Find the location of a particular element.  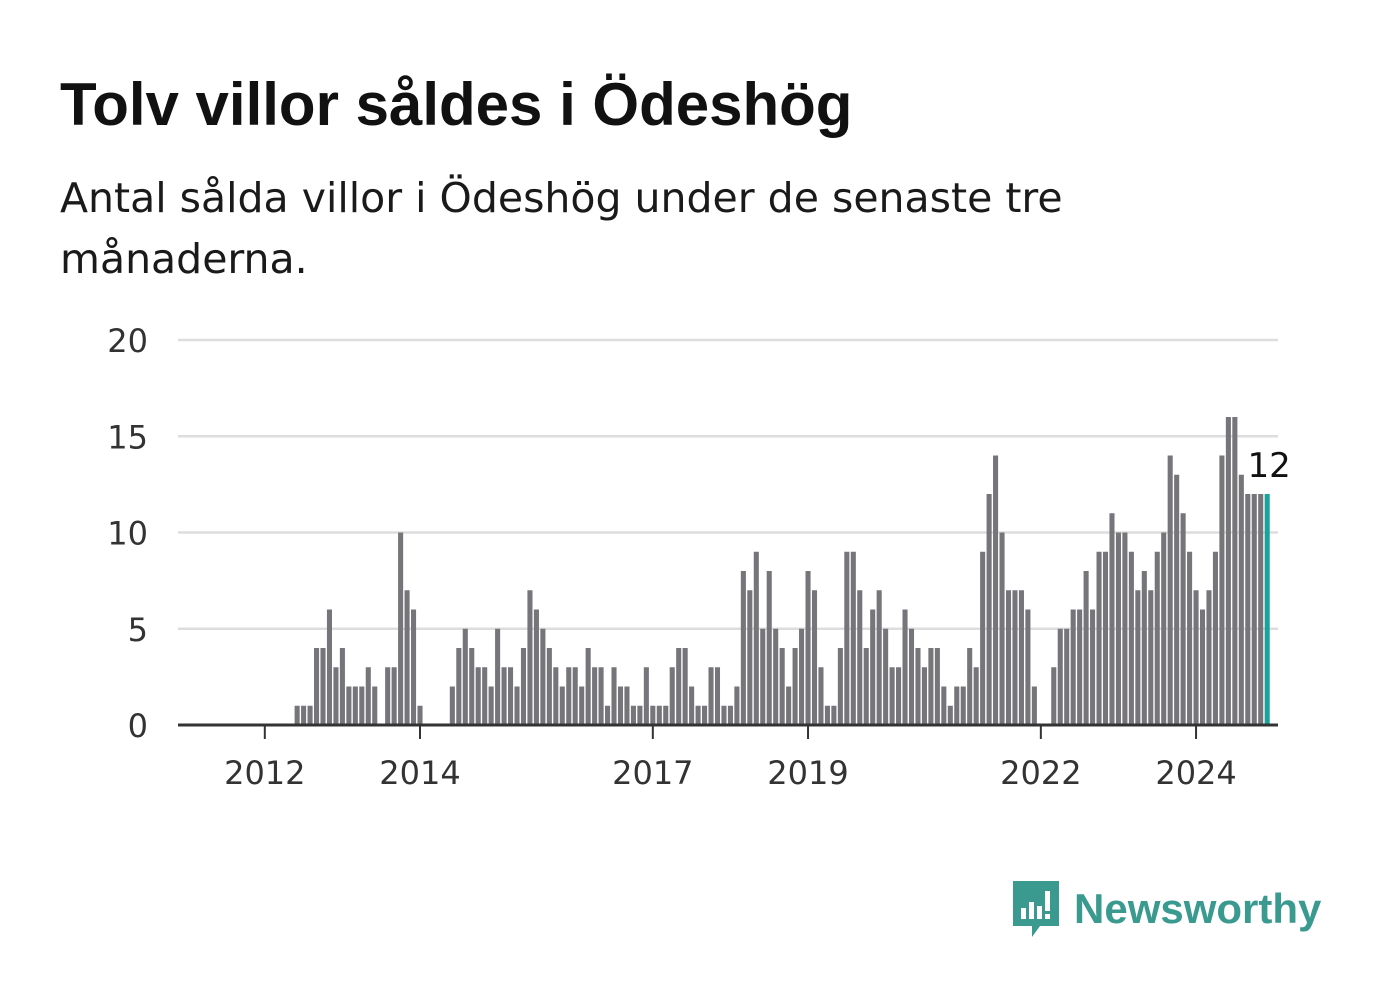

y-tick-label: 15 is located at coordinates (127, 437).